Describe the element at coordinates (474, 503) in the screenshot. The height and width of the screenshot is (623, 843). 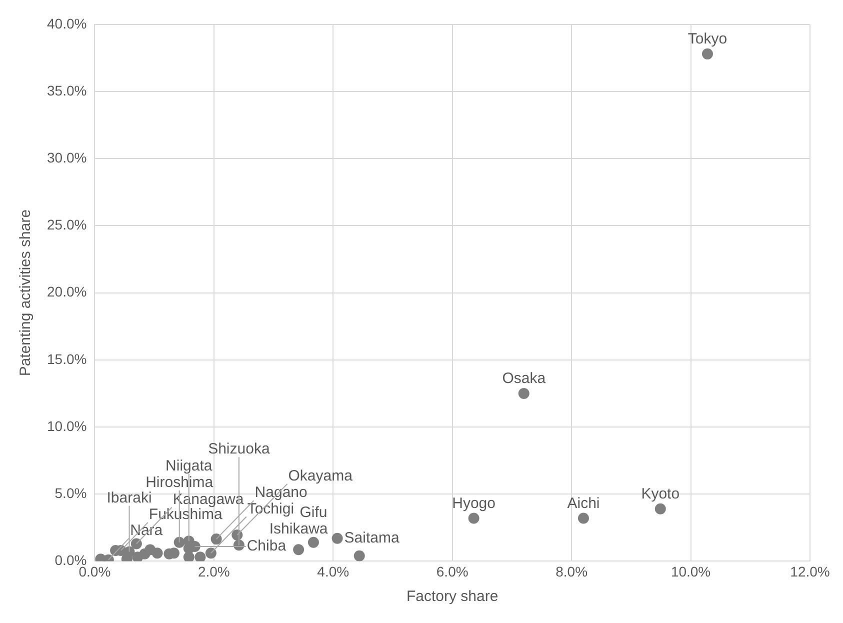
I see `annotation: Hyogo` at that location.